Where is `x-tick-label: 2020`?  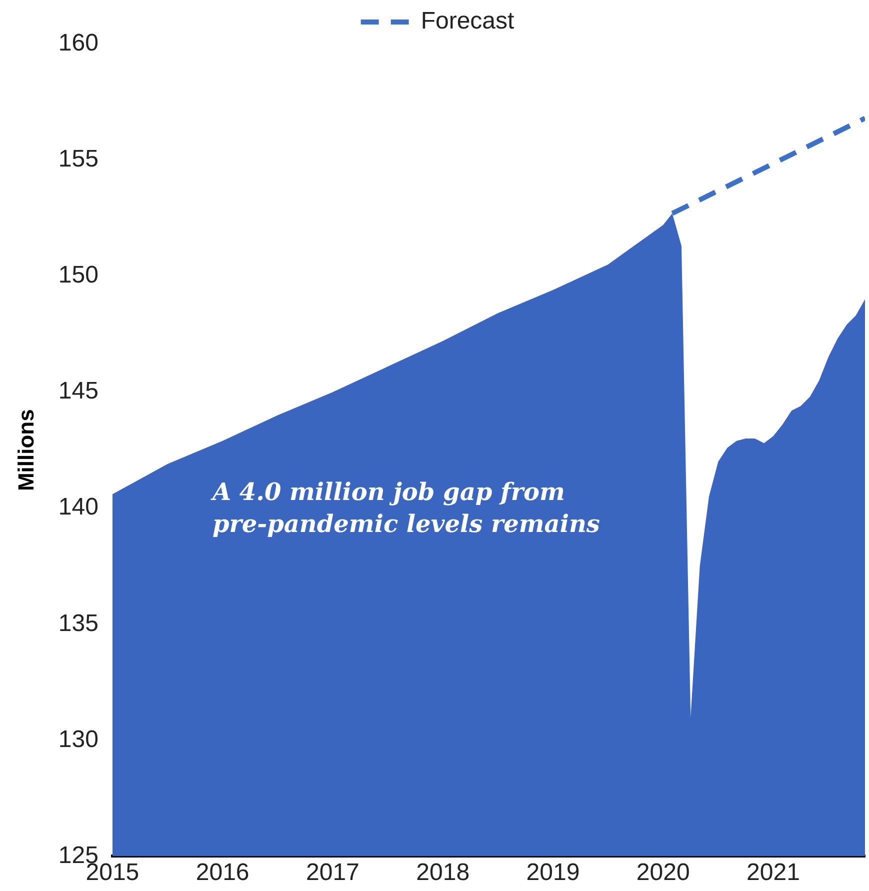 x-tick-label: 2020 is located at coordinates (663, 872).